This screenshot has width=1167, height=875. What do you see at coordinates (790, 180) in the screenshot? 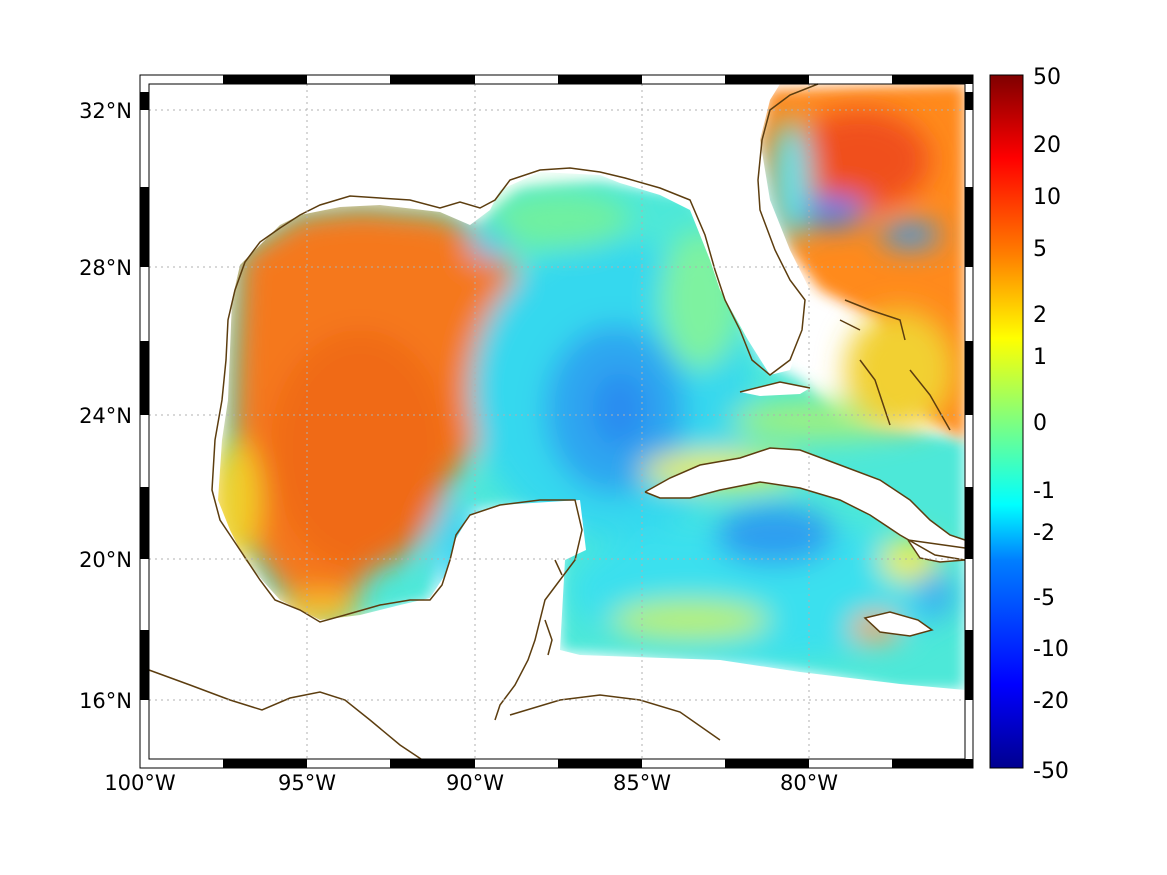
I see `gulfstream-cyan` at bounding box center [790, 180].